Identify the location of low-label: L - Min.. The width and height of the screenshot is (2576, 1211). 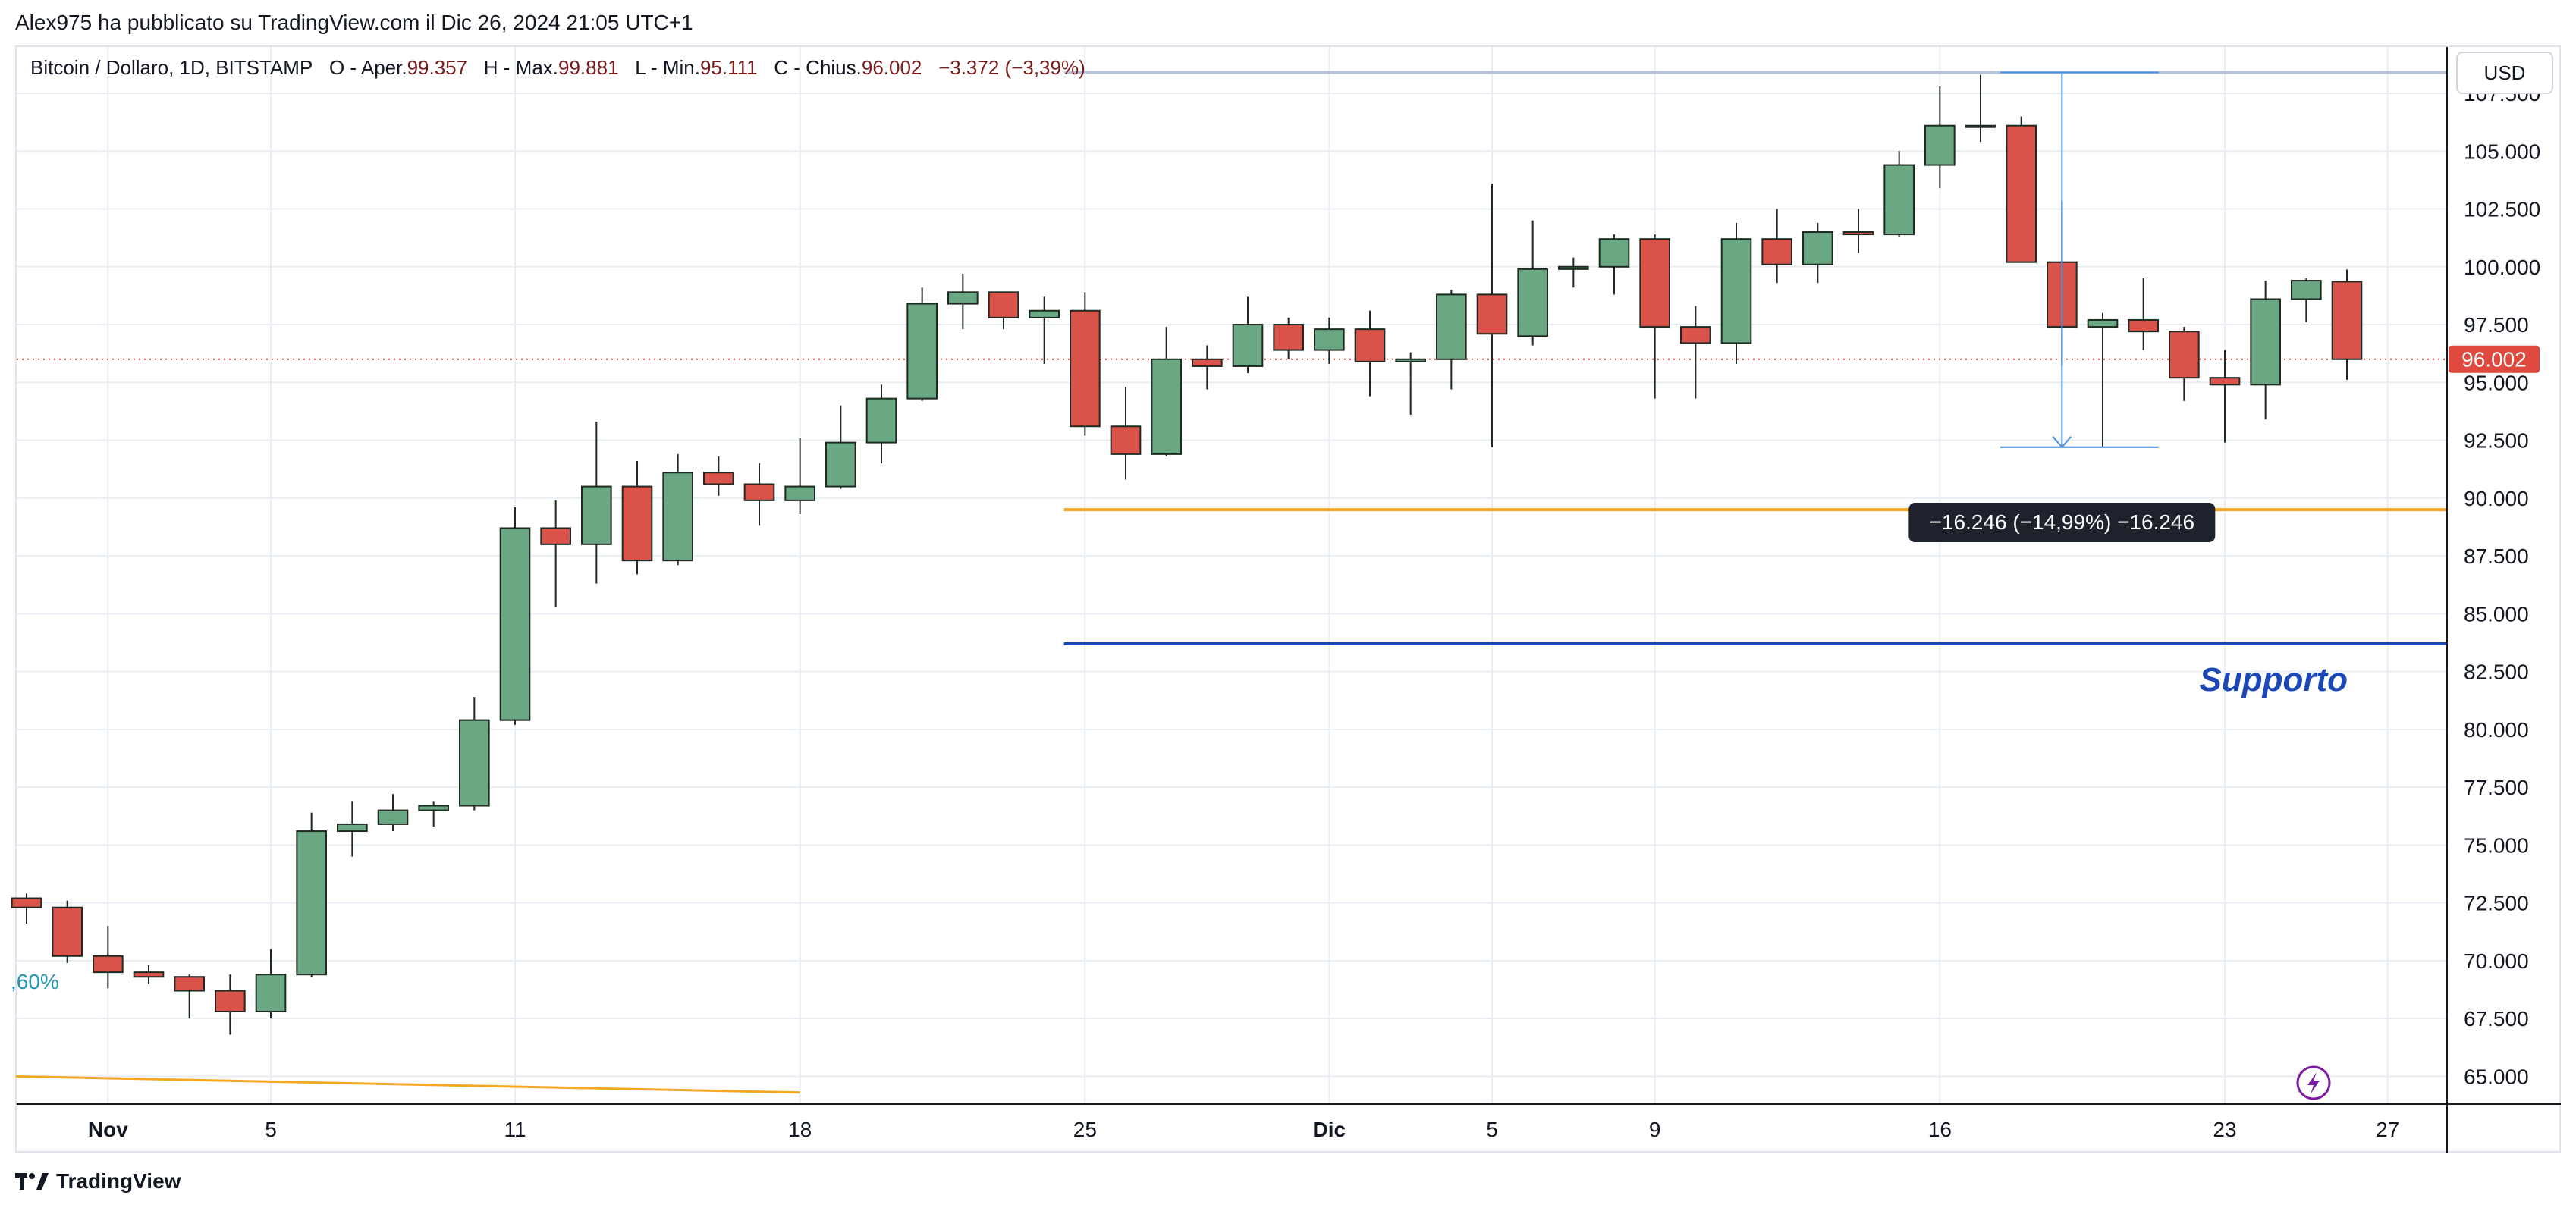
(667, 67).